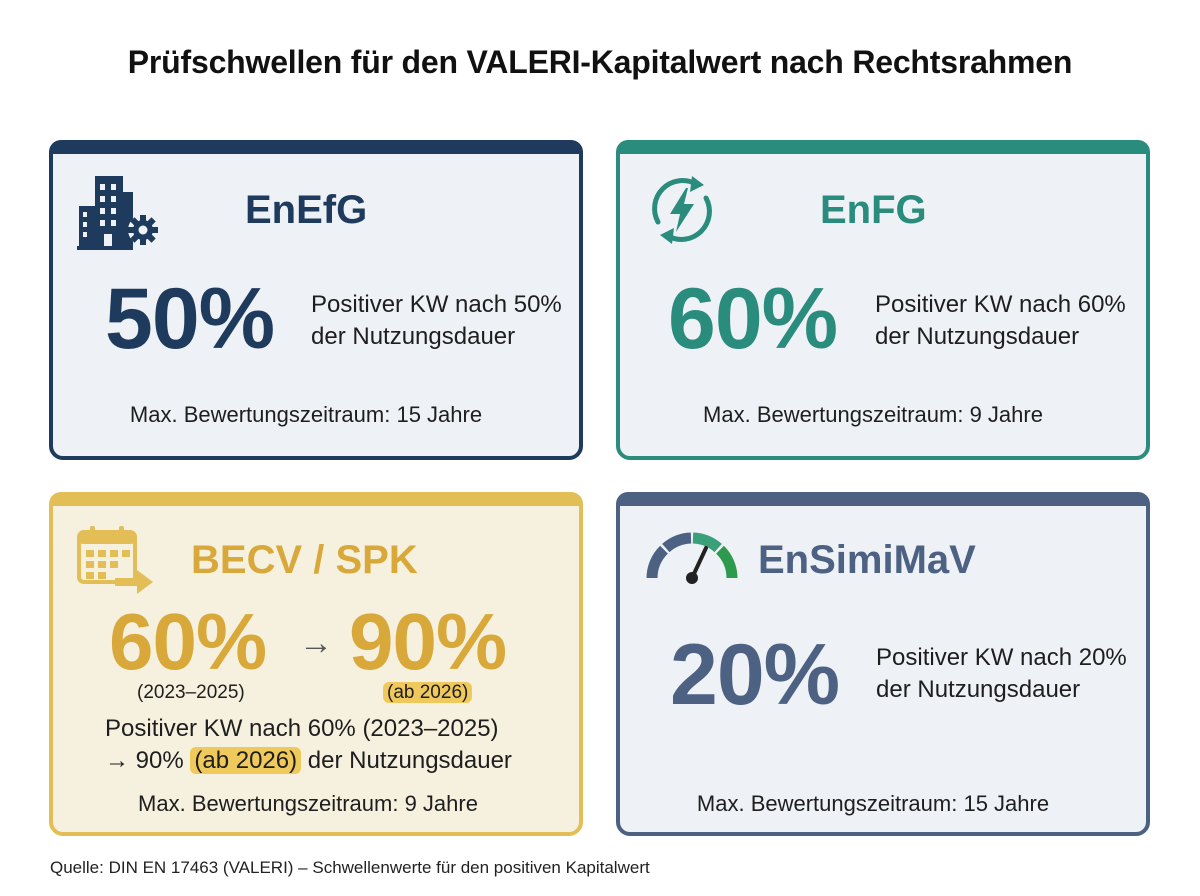  Describe the element at coordinates (117, 213) in the screenshot. I see `building-gear-icon` at that location.